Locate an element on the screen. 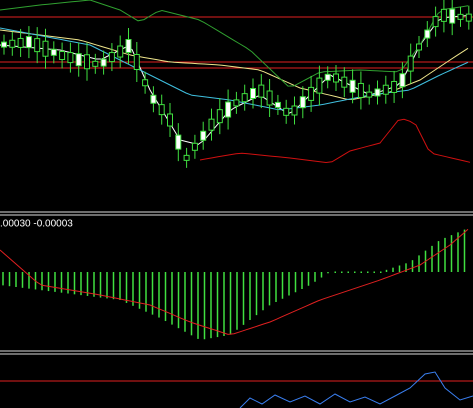  band-line is located at coordinates (335, 141).